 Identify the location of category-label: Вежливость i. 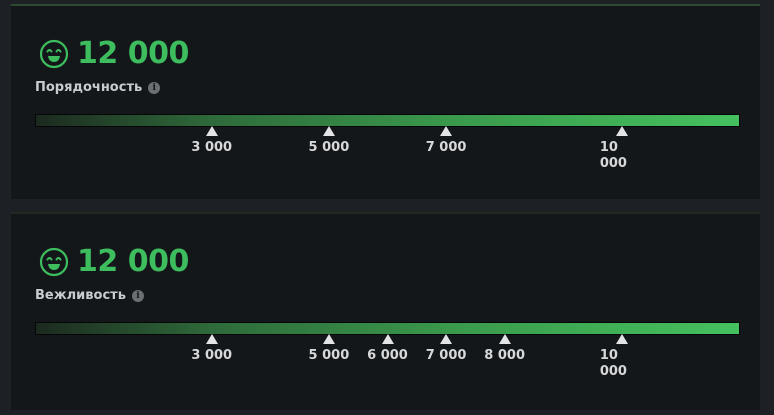
(89, 295).